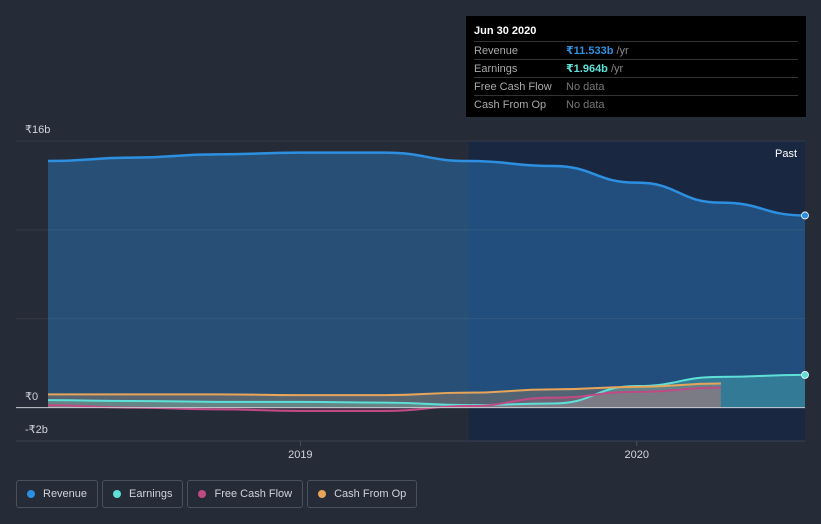 The width and height of the screenshot is (821, 524). What do you see at coordinates (786, 154) in the screenshot?
I see `past-label: Past` at bounding box center [786, 154].